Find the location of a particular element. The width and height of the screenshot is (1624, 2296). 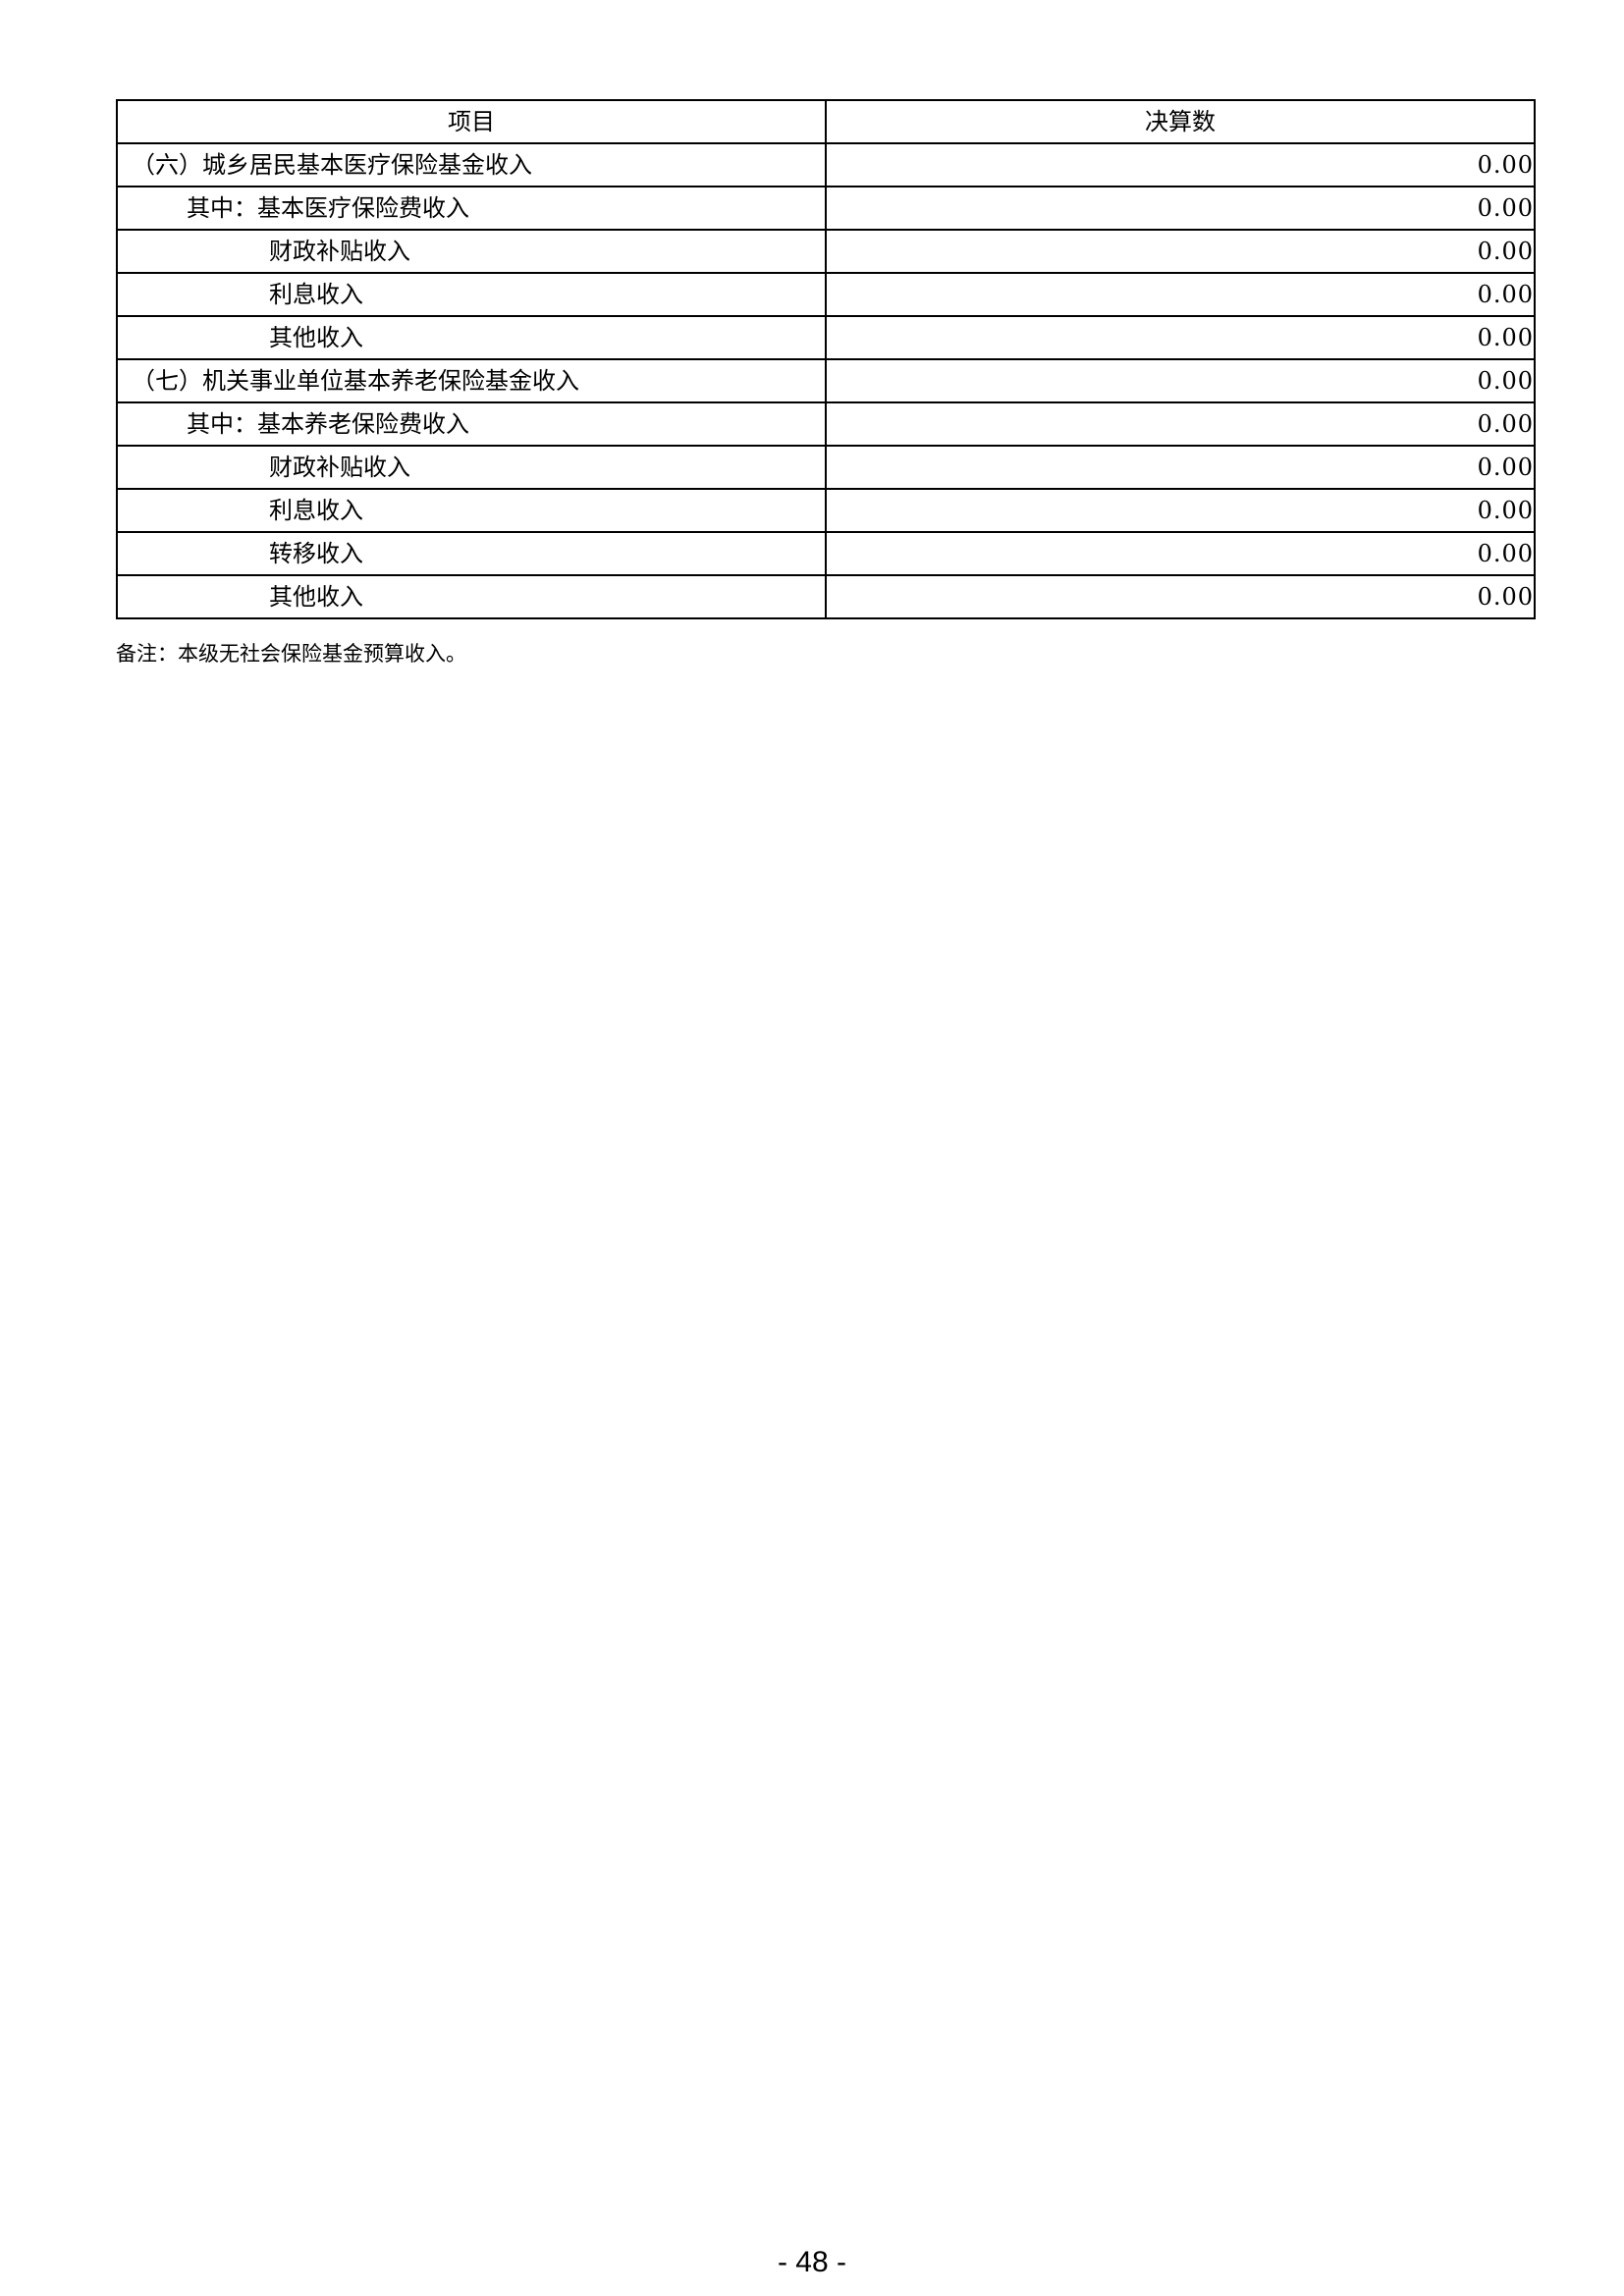

table-header-row: 项目 决算数 is located at coordinates (826, 122).